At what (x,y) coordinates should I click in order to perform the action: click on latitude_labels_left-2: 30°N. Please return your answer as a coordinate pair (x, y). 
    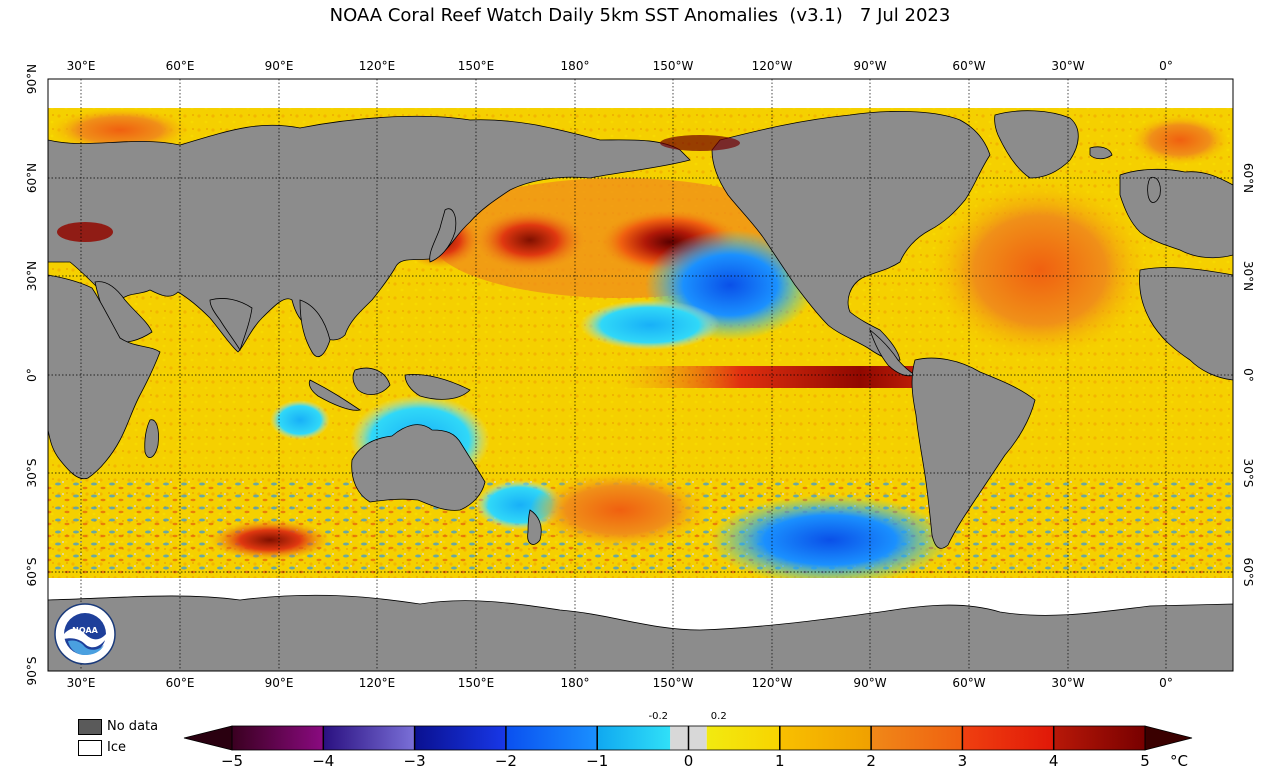
    Looking at the image, I should click on (32, 276).